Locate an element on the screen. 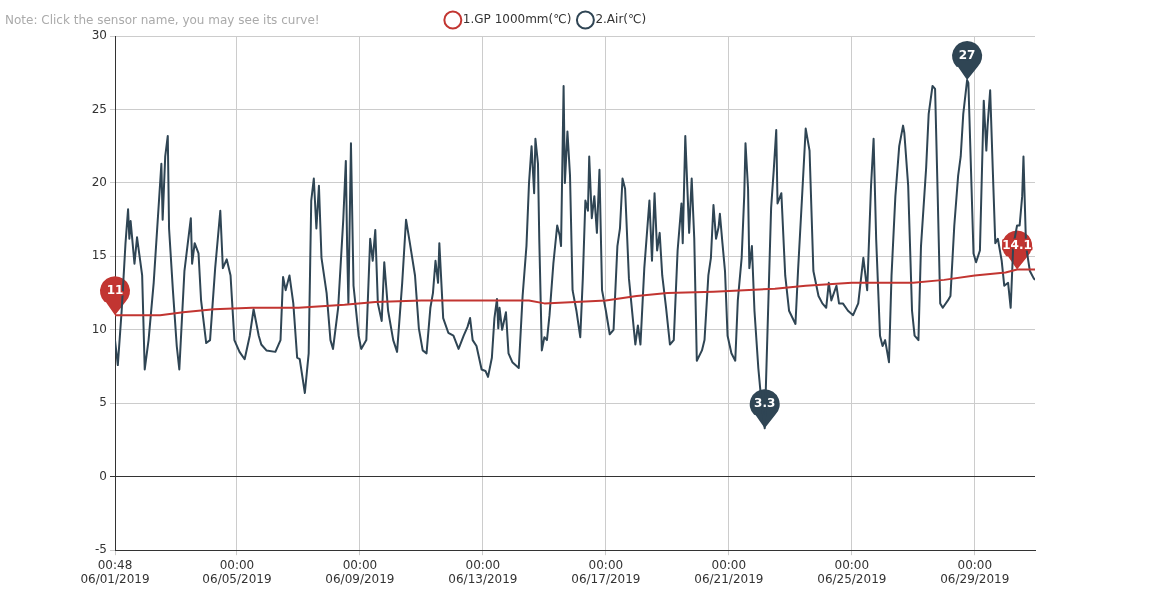 The width and height of the screenshot is (1150, 600). y-tick-label: 20 is located at coordinates (99, 182).